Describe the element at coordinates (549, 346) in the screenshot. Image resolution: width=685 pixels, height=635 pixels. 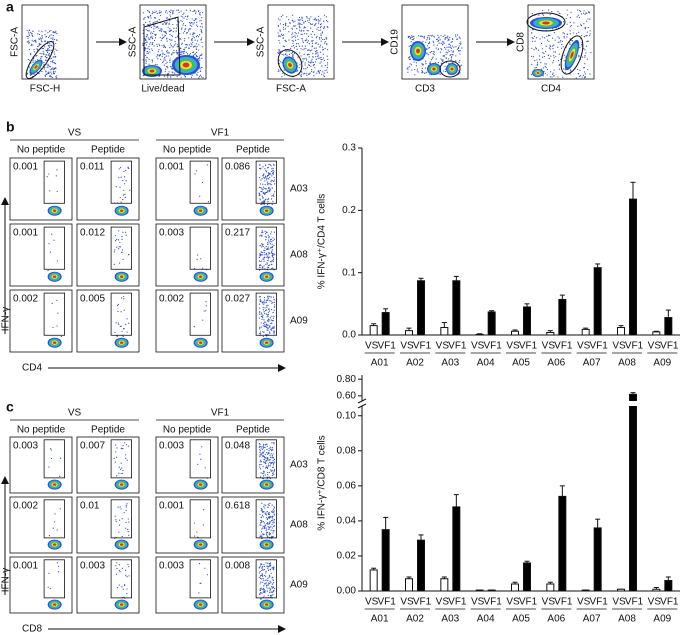
I see `series-label: VS` at that location.